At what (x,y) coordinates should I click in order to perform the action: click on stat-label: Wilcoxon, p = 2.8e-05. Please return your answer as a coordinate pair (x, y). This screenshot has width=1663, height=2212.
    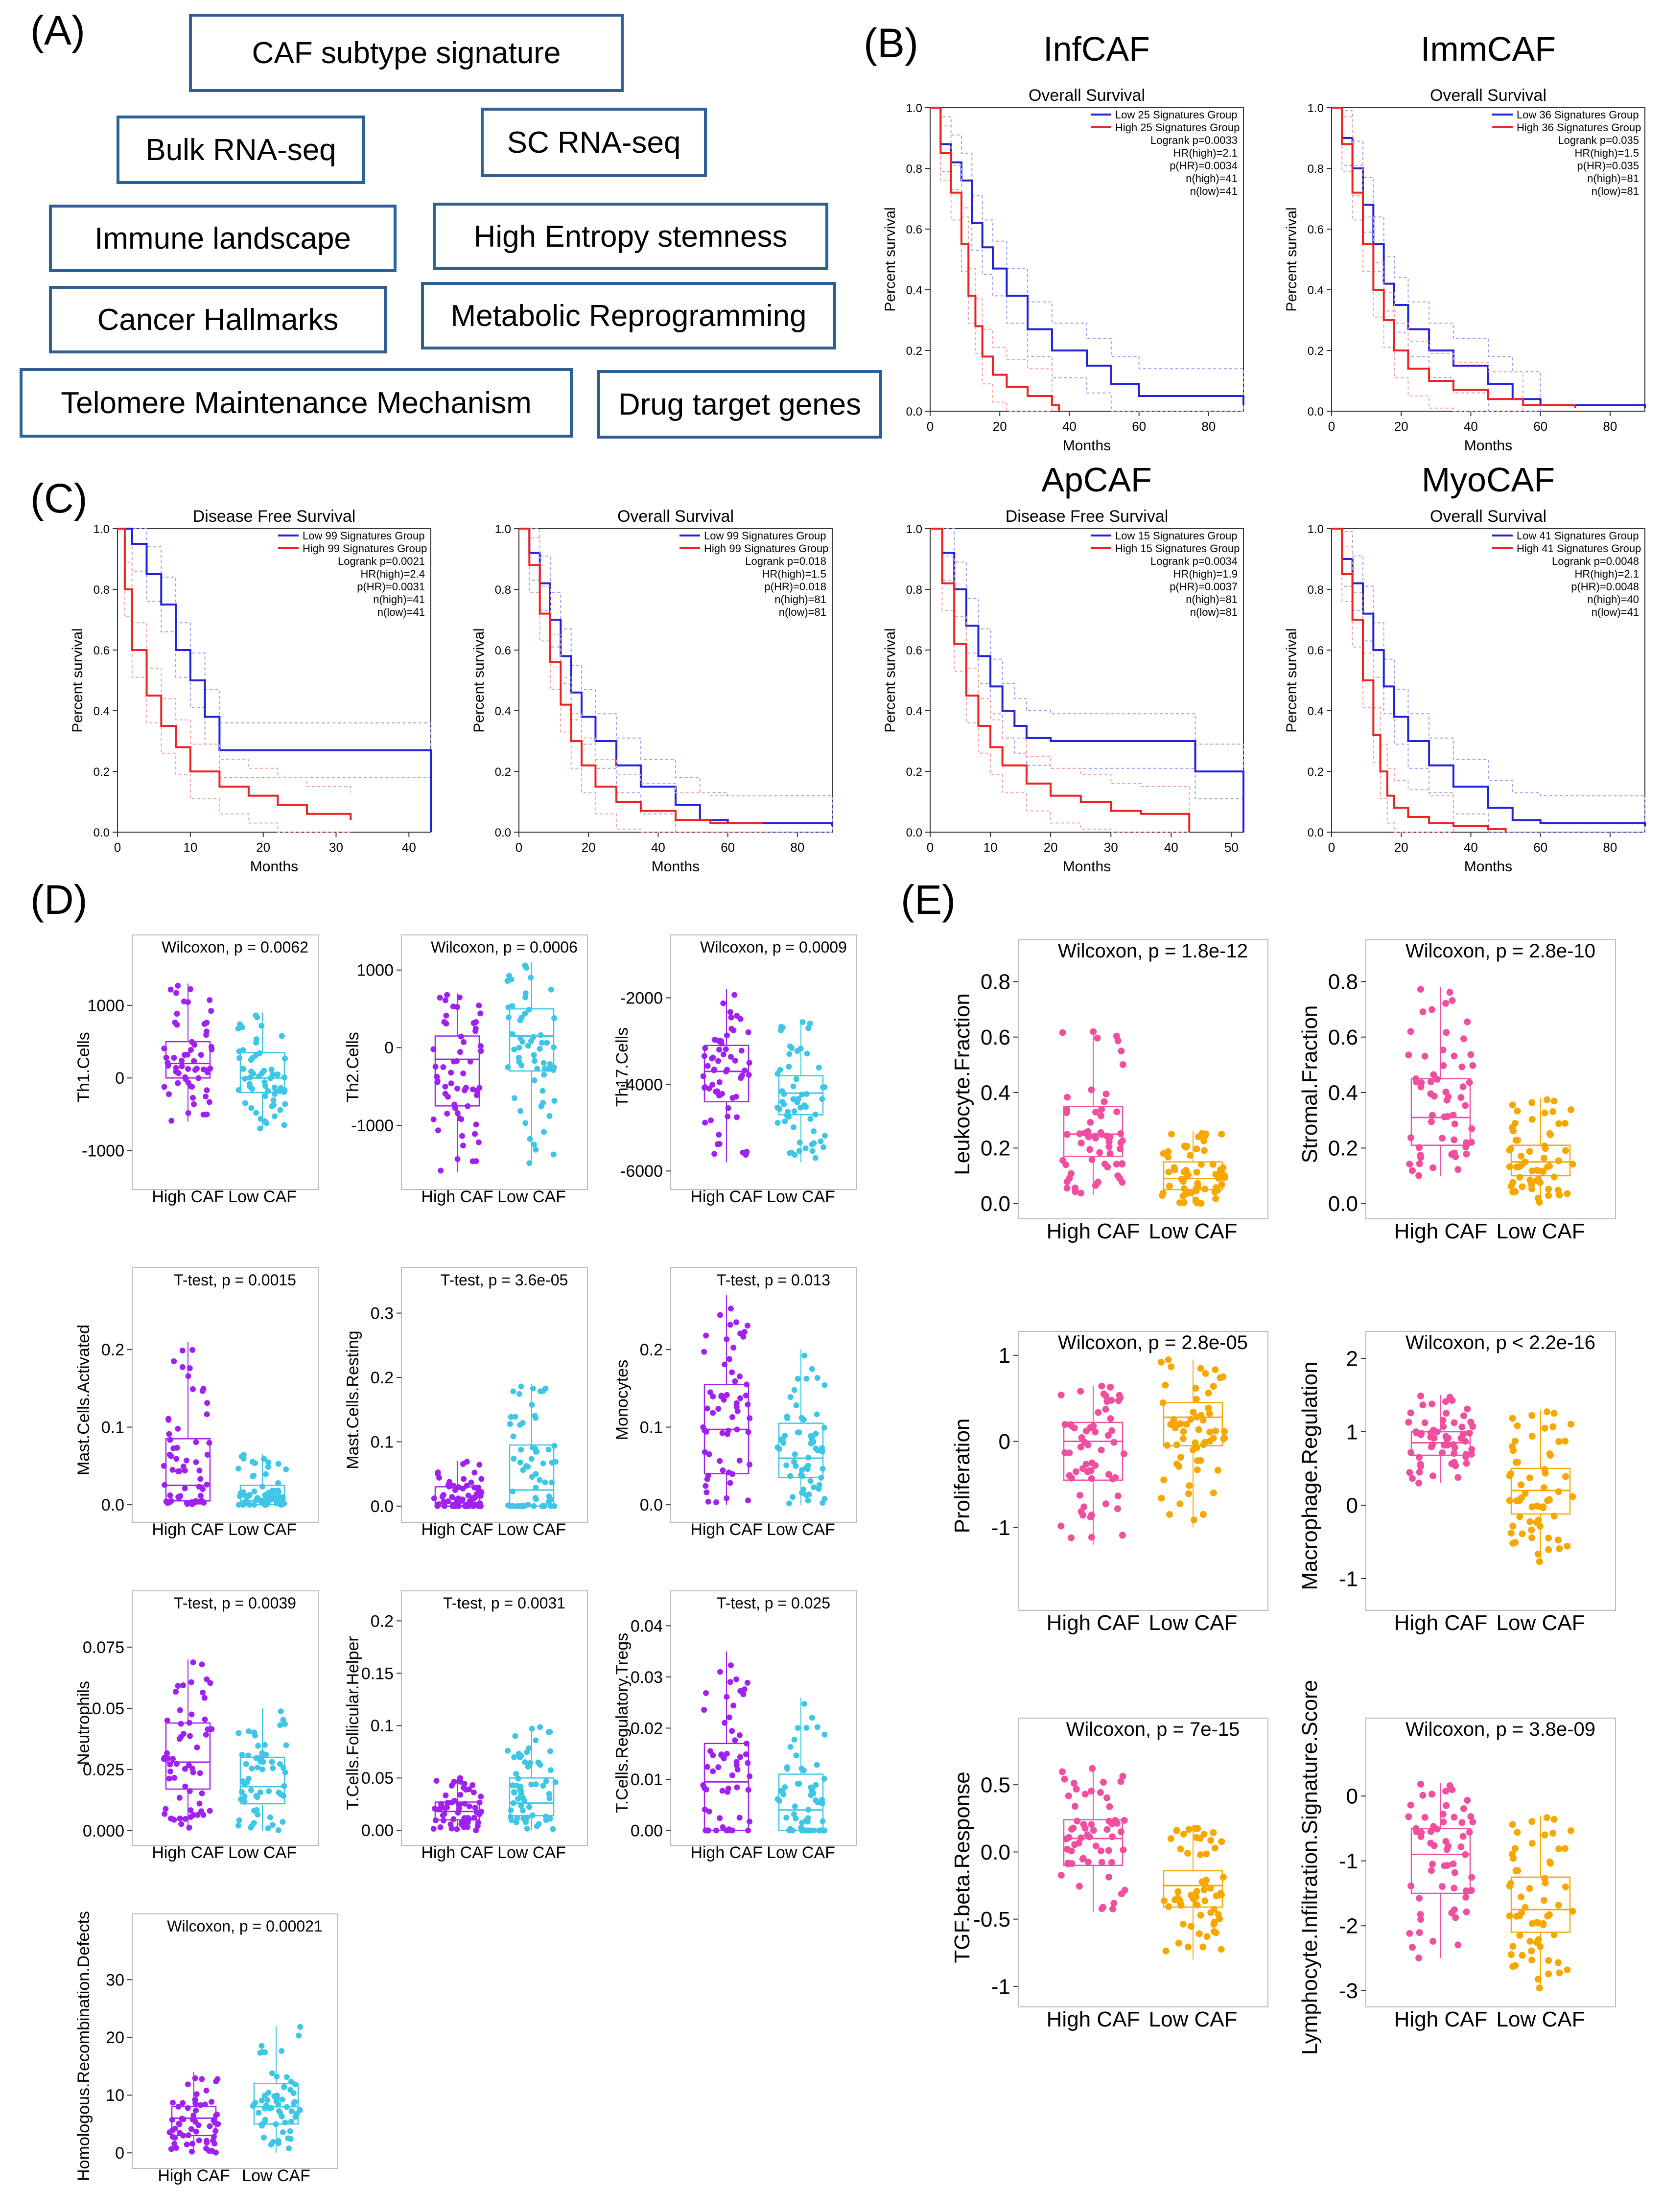
    Looking at the image, I should click on (1153, 1342).